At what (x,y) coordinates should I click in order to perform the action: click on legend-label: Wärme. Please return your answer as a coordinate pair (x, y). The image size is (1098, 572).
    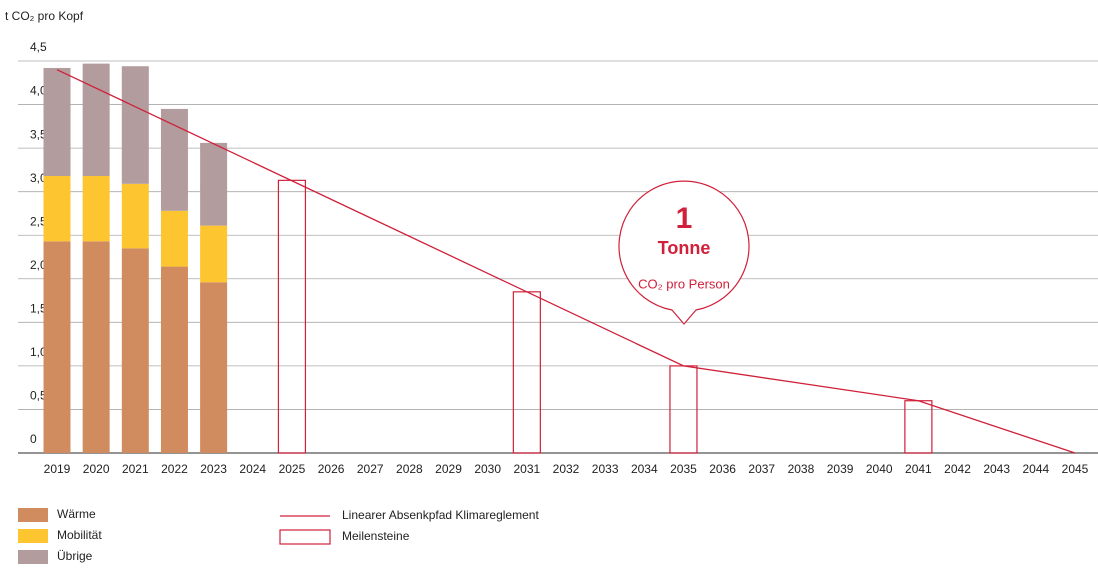
    Looking at the image, I should click on (76, 514).